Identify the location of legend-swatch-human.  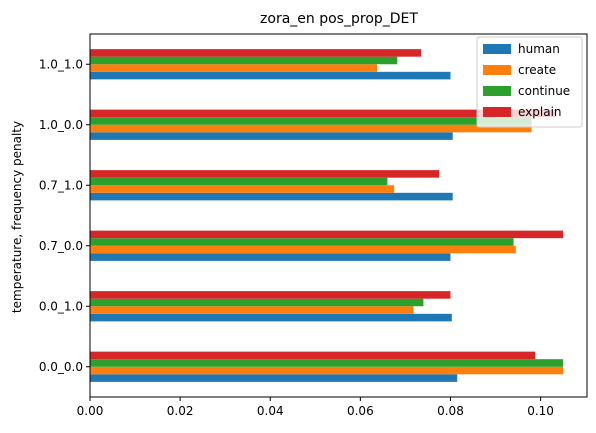
(497, 49).